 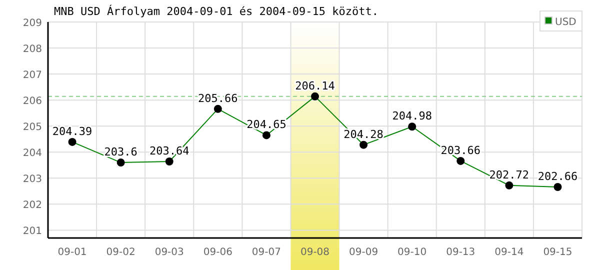 I want to click on x-tick-label: 09-13, so click(x=461, y=252).